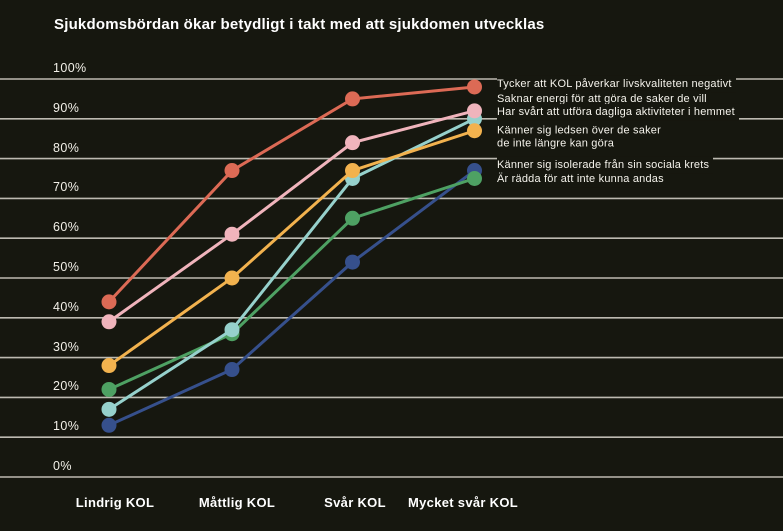 This screenshot has height=531, width=783. I want to click on y-tick-label-40pct: 40%, so click(66, 306).